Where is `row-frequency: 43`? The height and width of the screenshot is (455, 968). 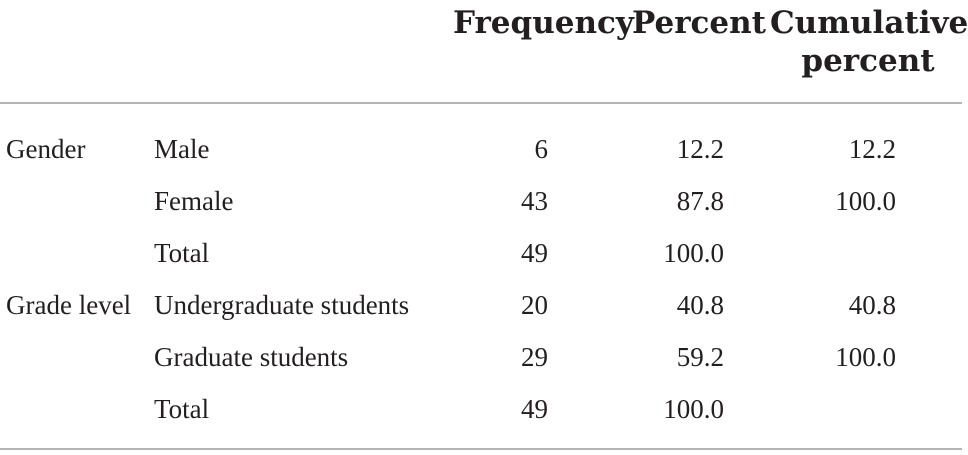 row-frequency: 43 is located at coordinates (534, 201).